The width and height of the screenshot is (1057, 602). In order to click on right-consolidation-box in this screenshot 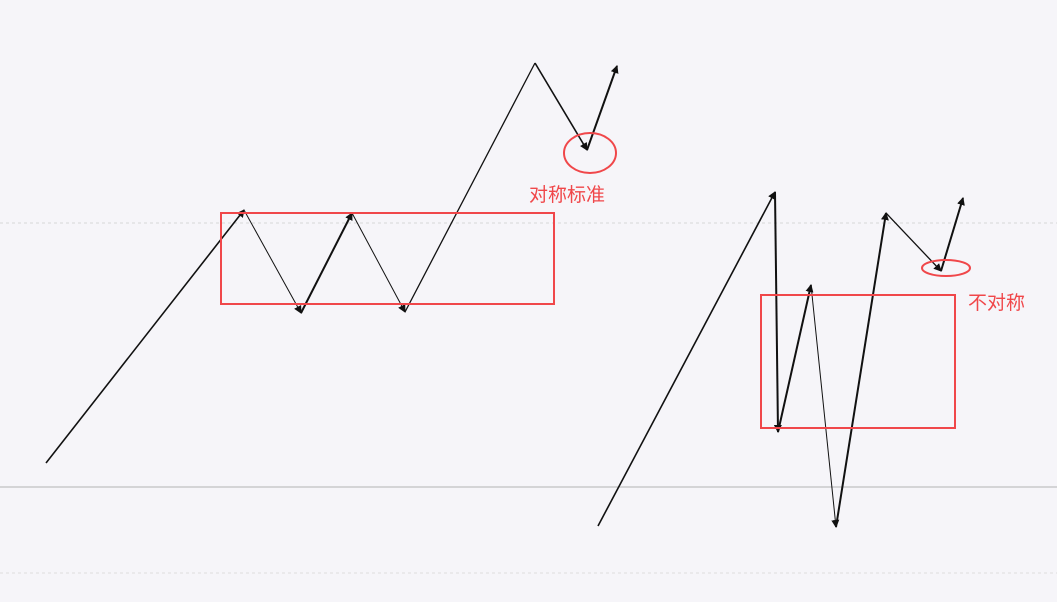, I will do `click(858, 361)`.